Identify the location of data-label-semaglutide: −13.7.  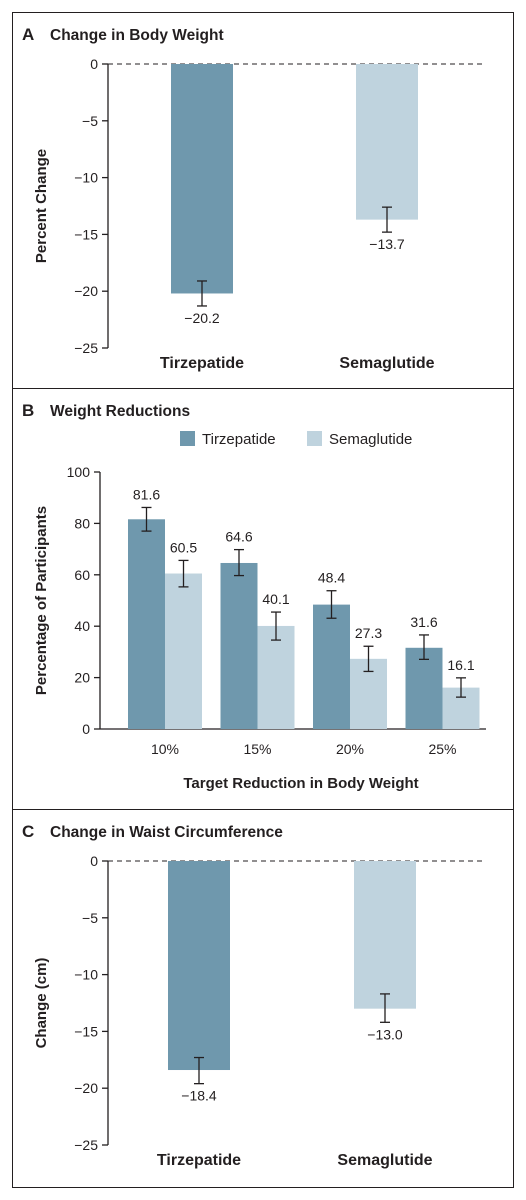
(387, 244).